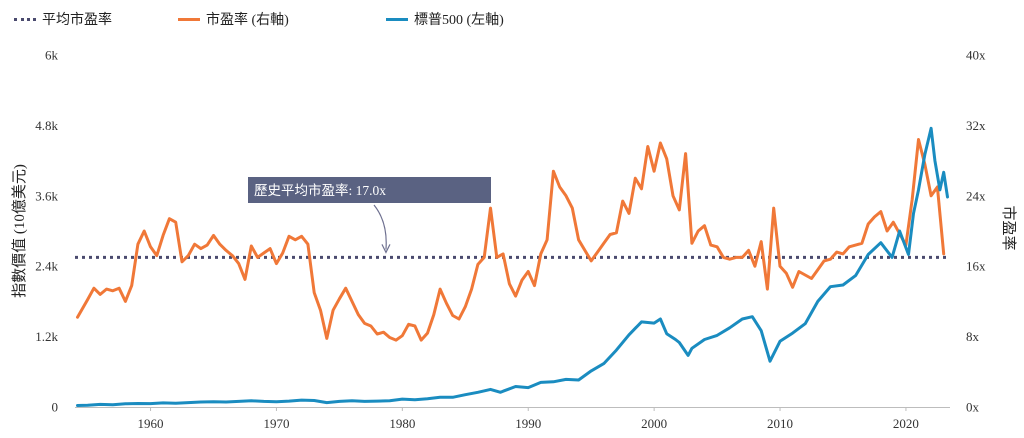 The height and width of the screenshot is (438, 1024). I want to click on legend: 平均市盈率 市盈率 (右軸) 標普500 (左軸), so click(512, 18).